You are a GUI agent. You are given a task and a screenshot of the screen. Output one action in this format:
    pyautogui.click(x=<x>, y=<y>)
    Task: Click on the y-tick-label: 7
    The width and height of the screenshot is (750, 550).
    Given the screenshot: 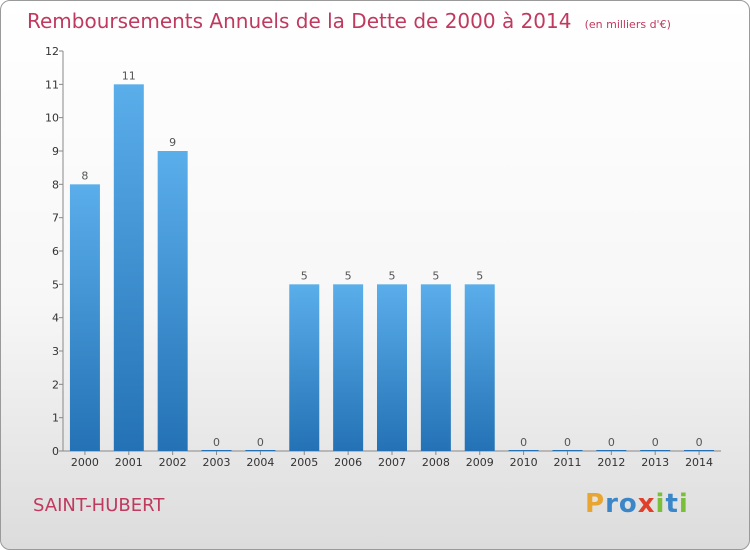 What is the action you would take?
    pyautogui.click(x=55, y=218)
    